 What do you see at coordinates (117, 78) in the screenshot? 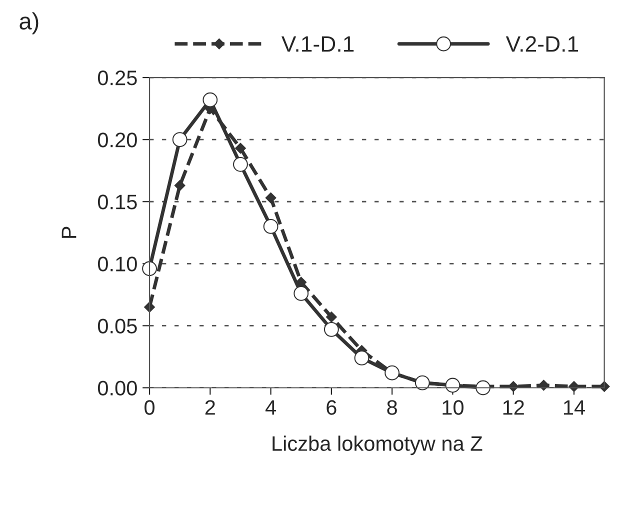
I see `y-tick-label: 0.25` at bounding box center [117, 78].